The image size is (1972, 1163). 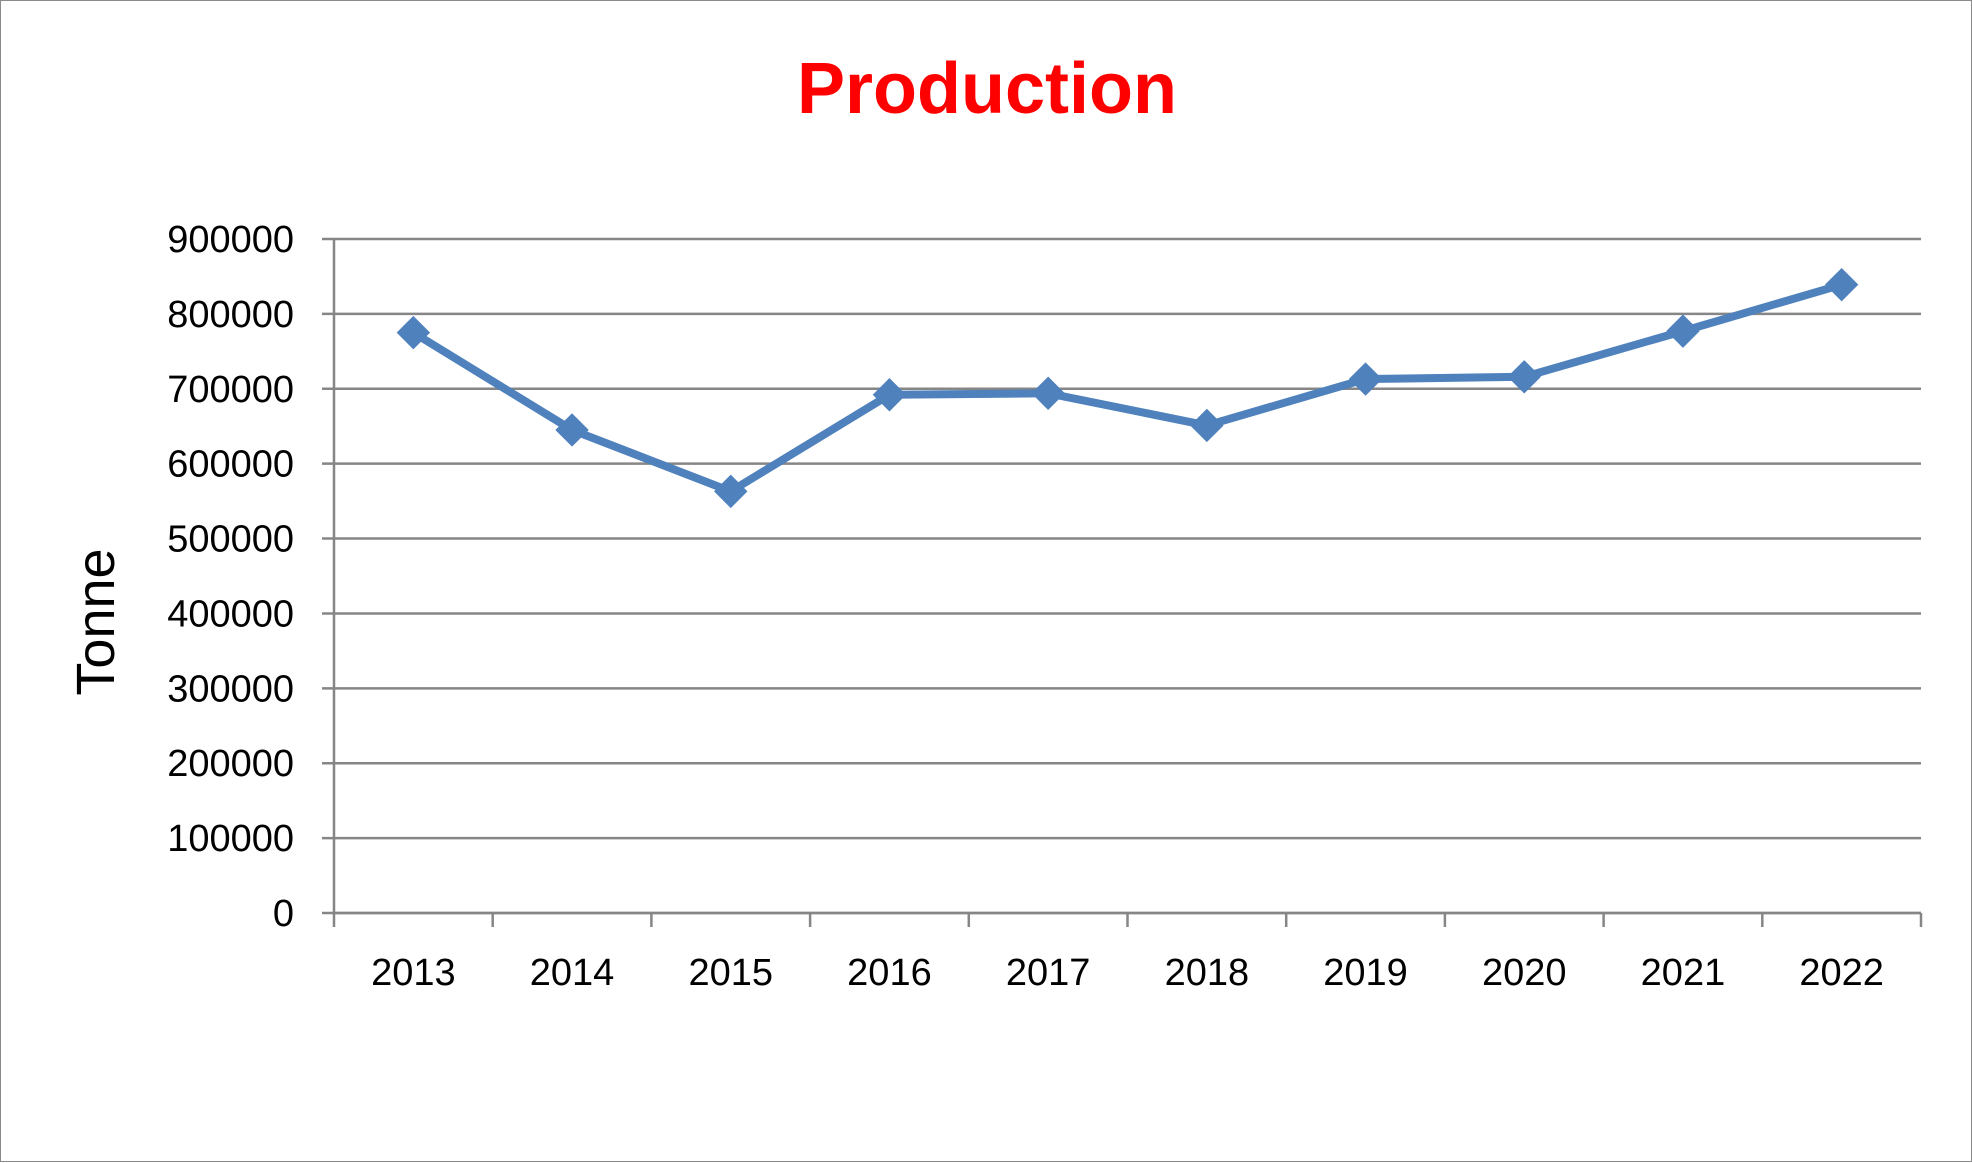 What do you see at coordinates (1207, 973) in the screenshot?
I see `x-tick-label-2018: 2018` at bounding box center [1207, 973].